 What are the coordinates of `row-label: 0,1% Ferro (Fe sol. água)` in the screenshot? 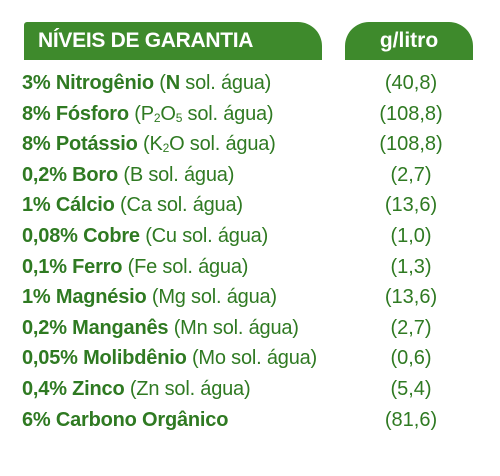 It's located at (135, 266).